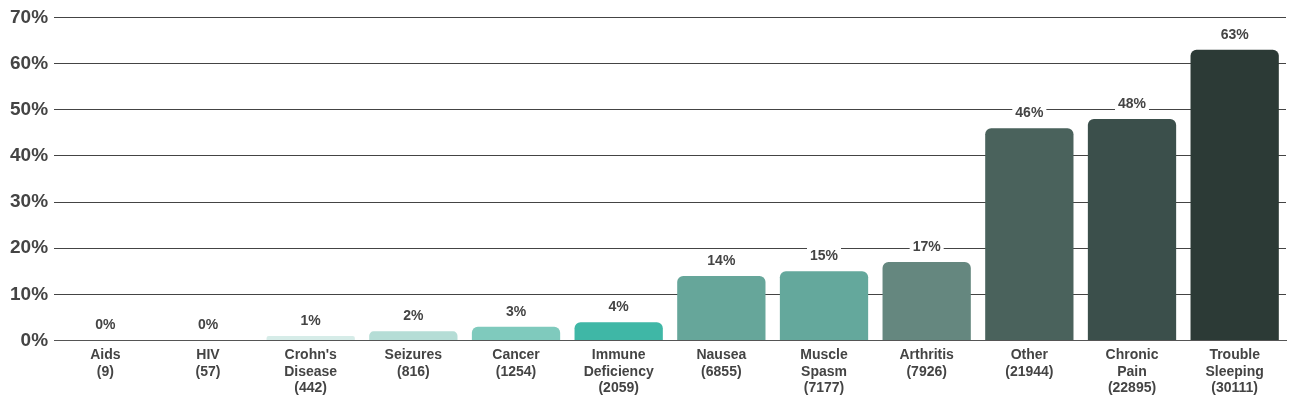  I want to click on x-tick-label: Aids (9), so click(105, 362).